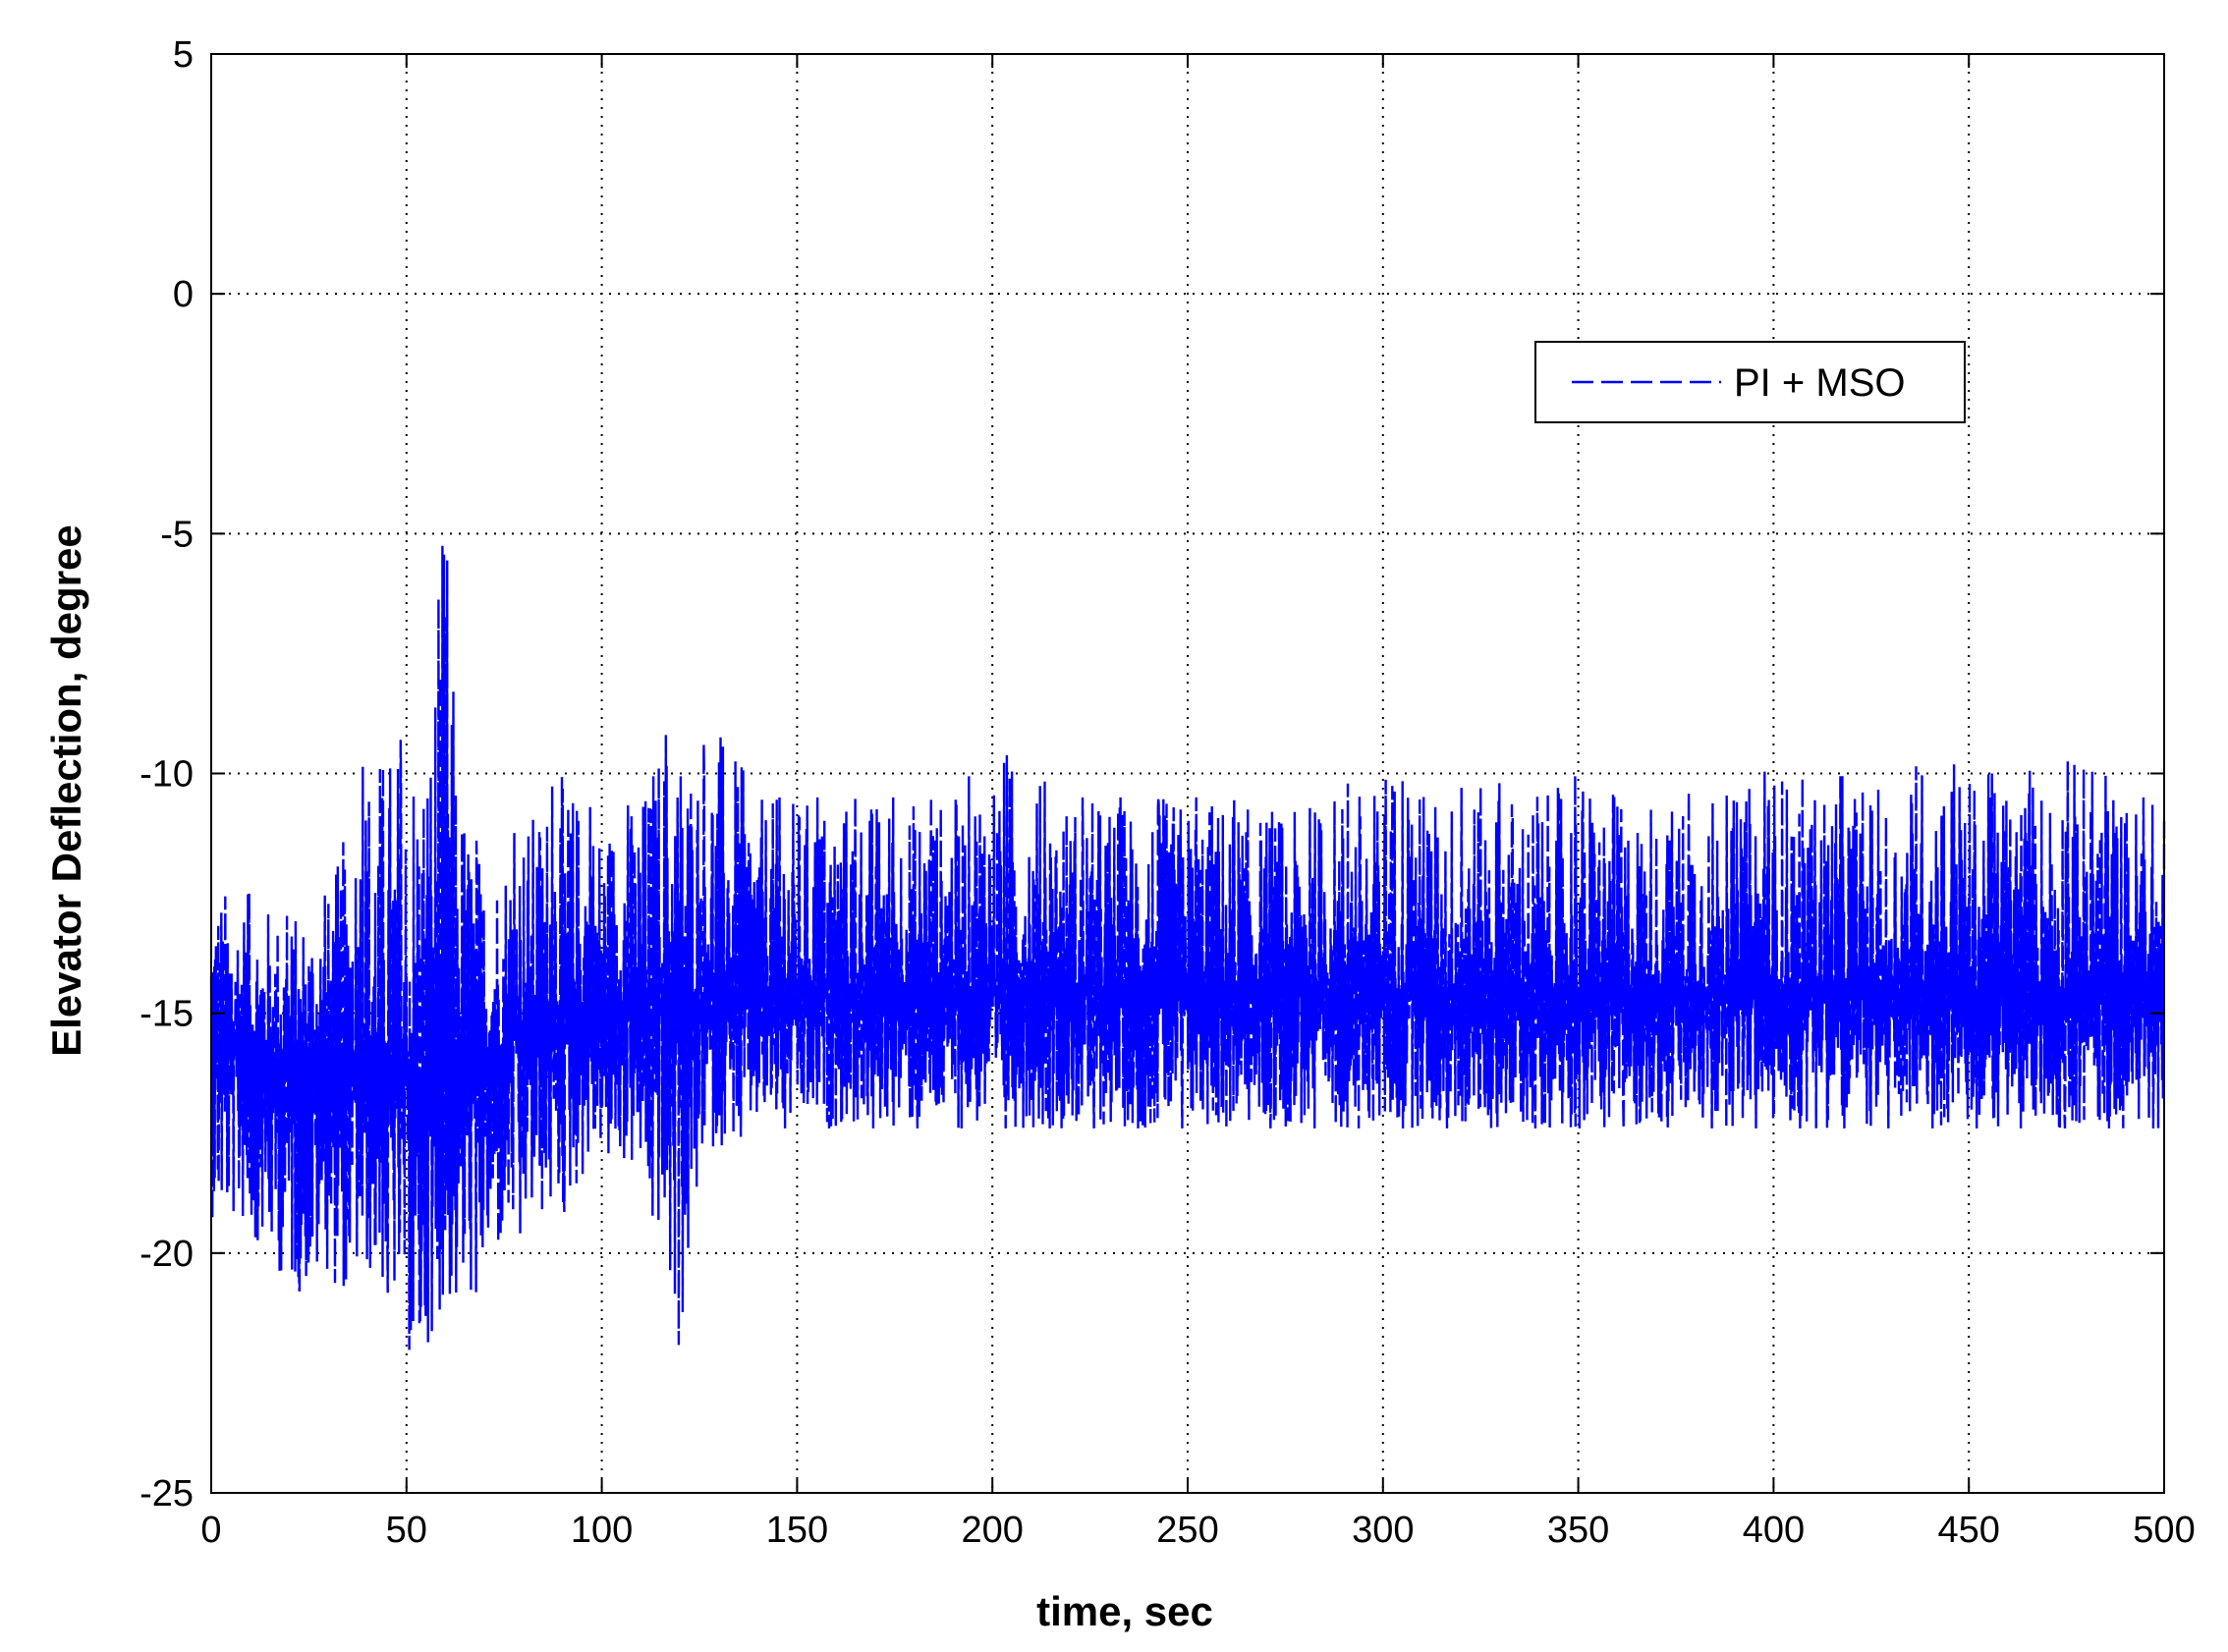 The width and height of the screenshot is (2228, 1652). What do you see at coordinates (177, 534) in the screenshot?
I see `y-tick-label: -5` at bounding box center [177, 534].